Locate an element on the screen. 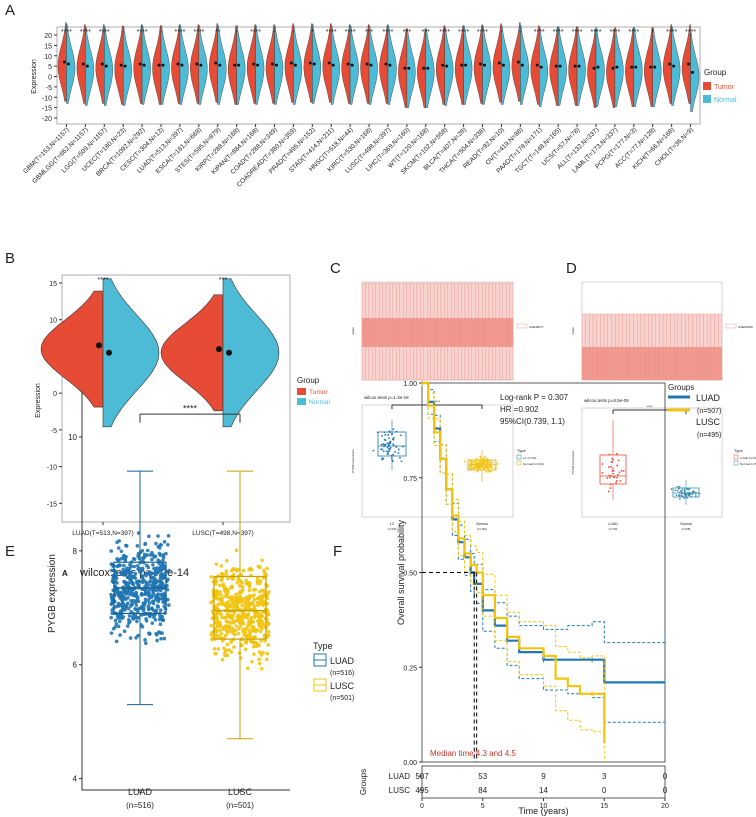  panel-b-ytick-label: 0 is located at coordinates (55, 394).